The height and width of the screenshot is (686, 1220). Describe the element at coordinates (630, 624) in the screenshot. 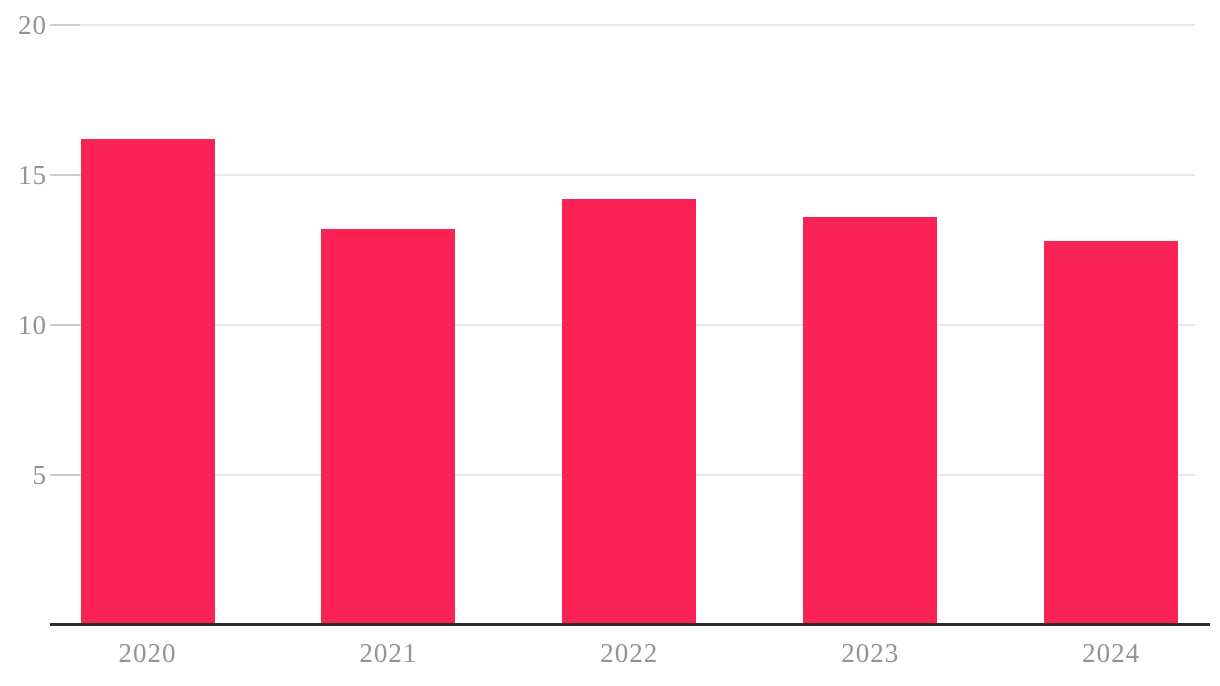

I see `x-axis-line` at that location.